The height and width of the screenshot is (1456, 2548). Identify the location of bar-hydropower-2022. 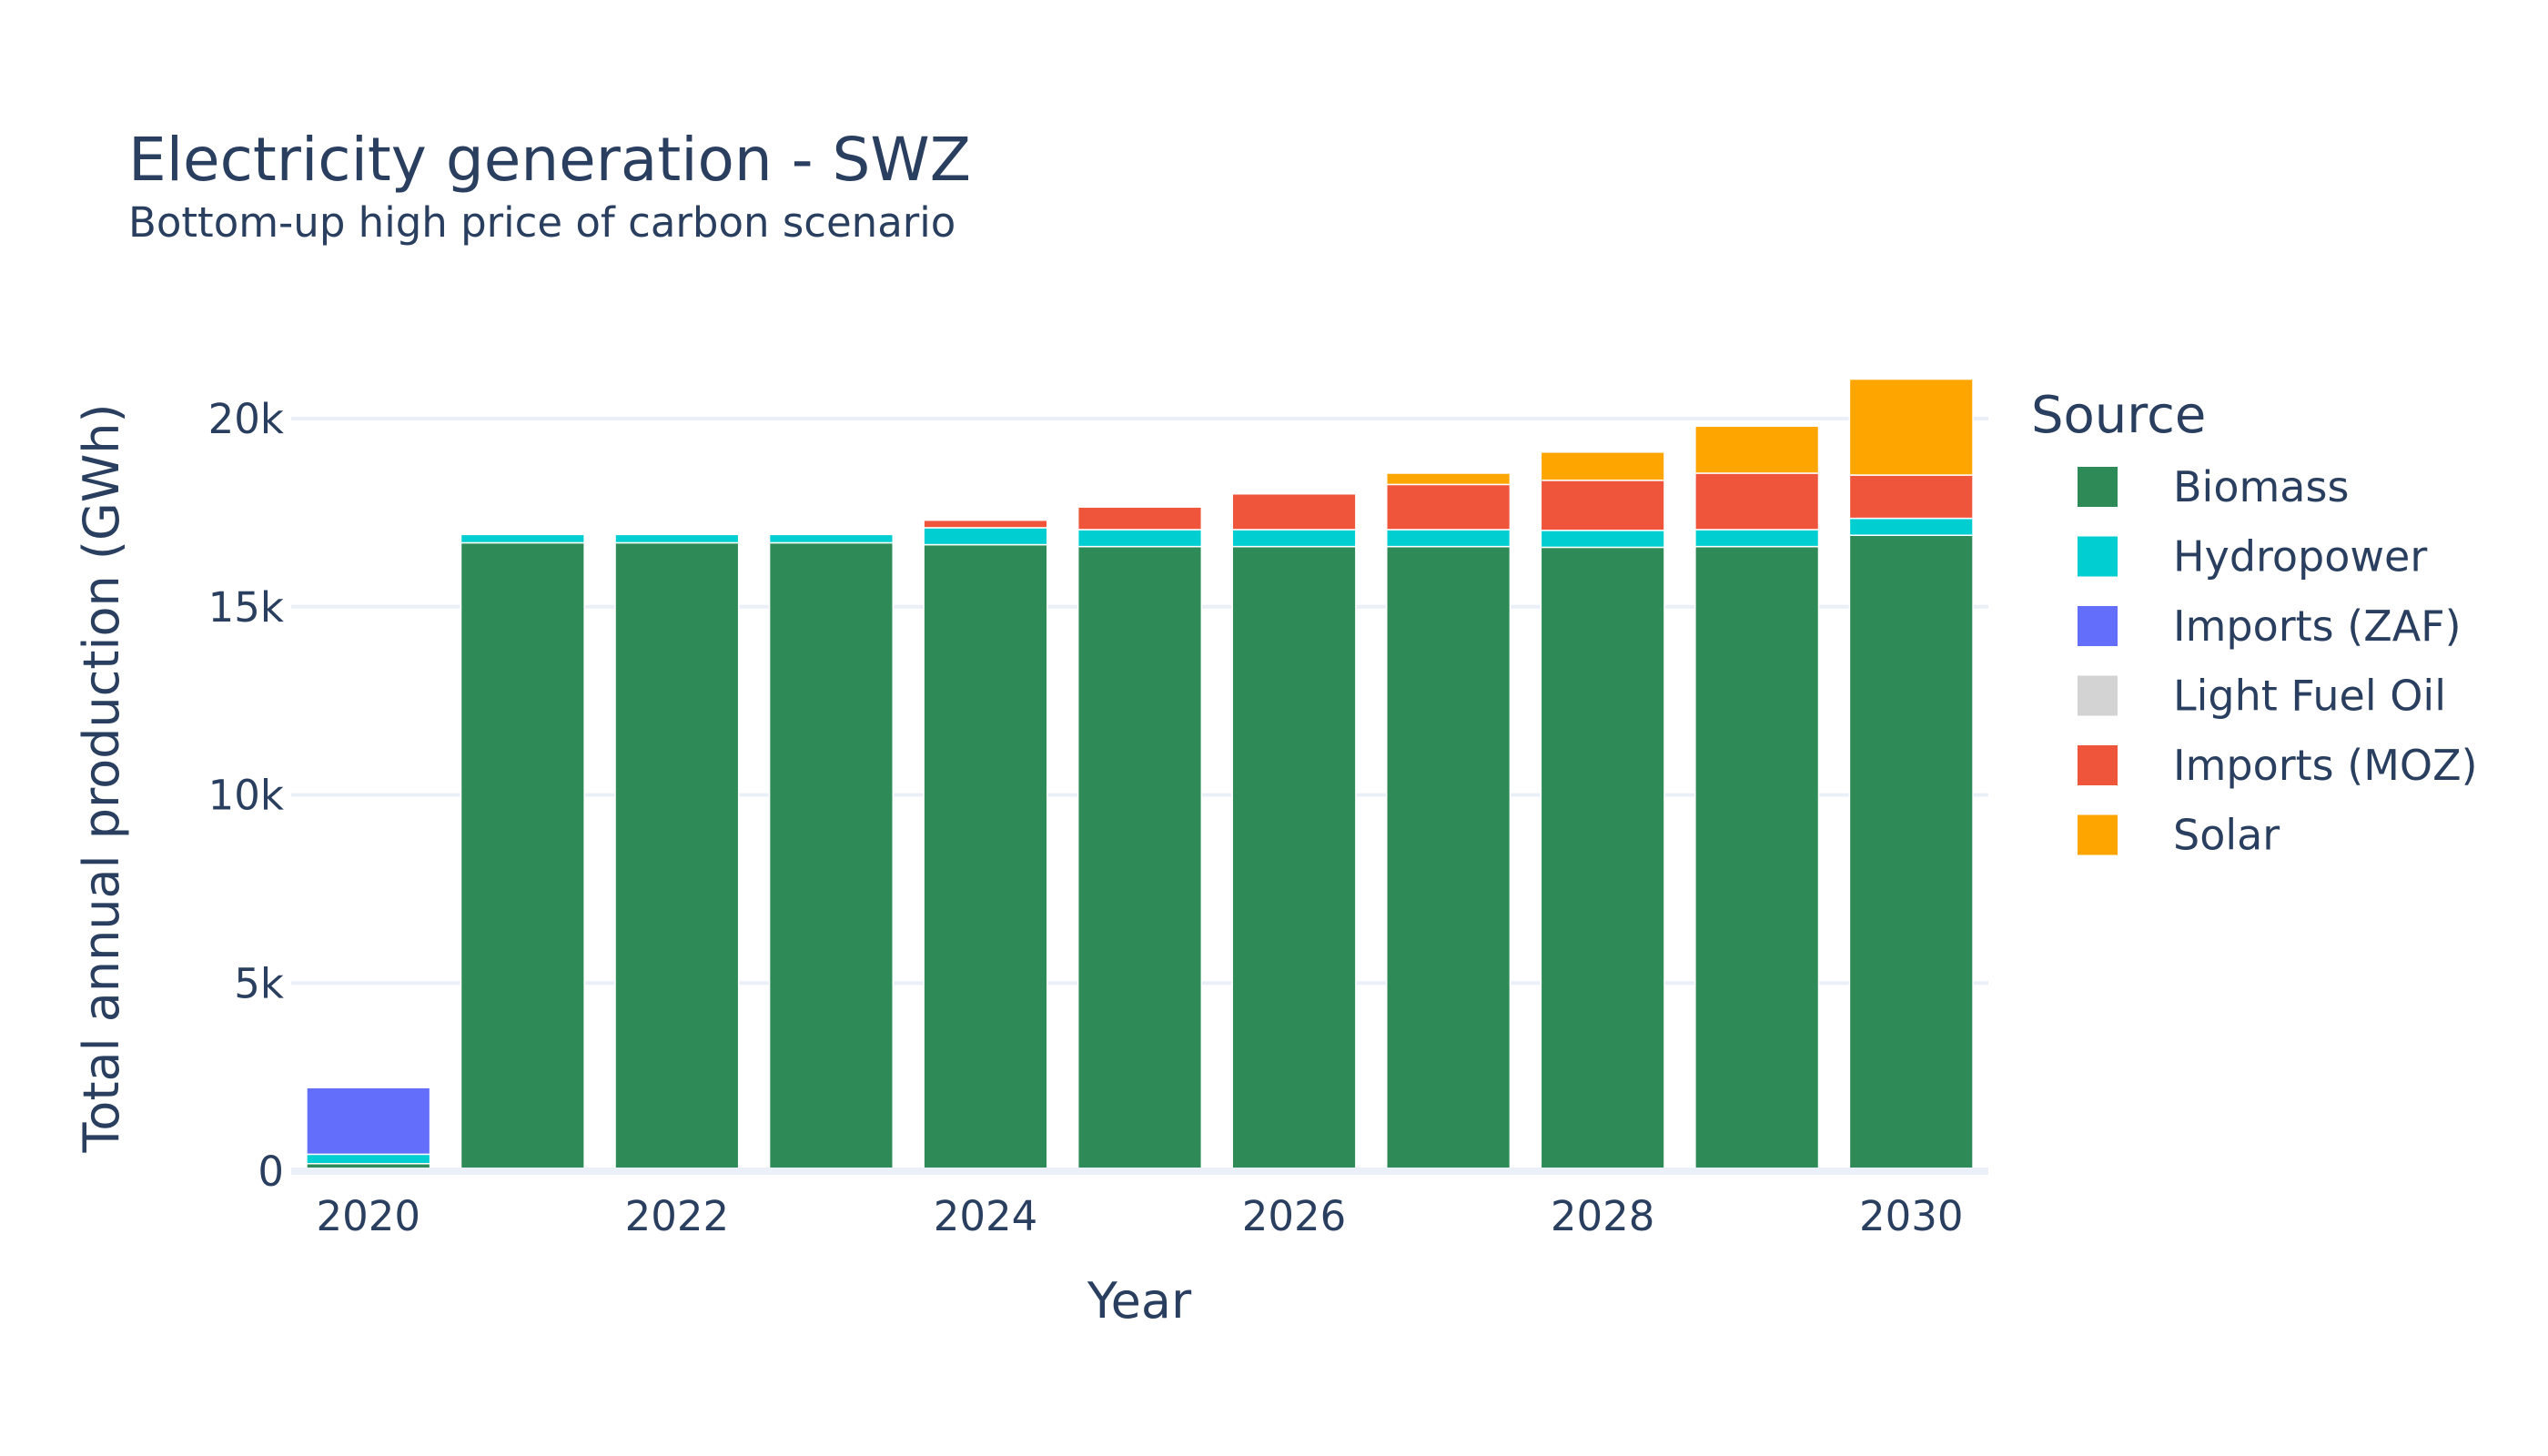
(677, 538).